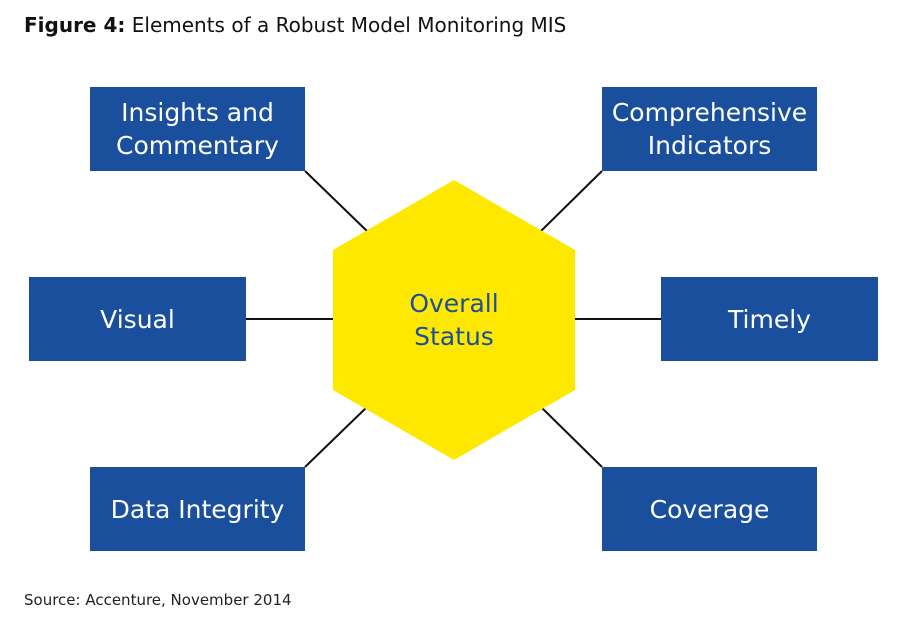 The image size is (903, 630). I want to click on box-timely: Timely, so click(769, 319).